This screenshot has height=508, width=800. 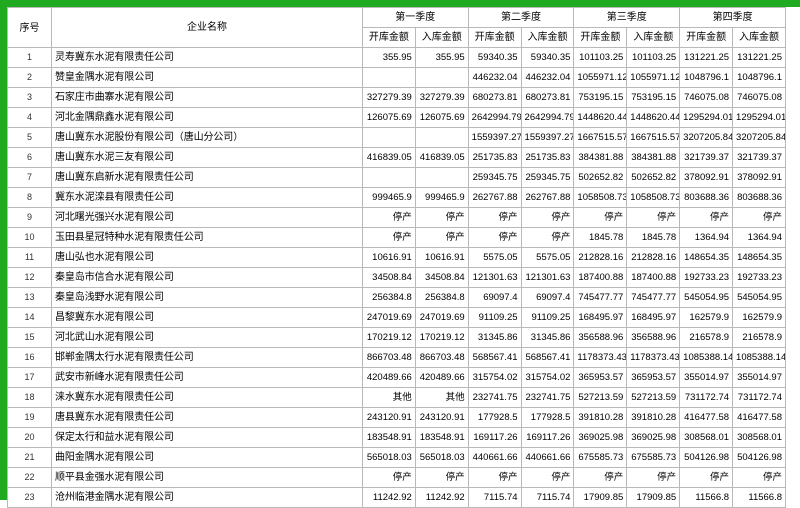 I want to click on row-index-cell: 16, so click(x=29, y=357).